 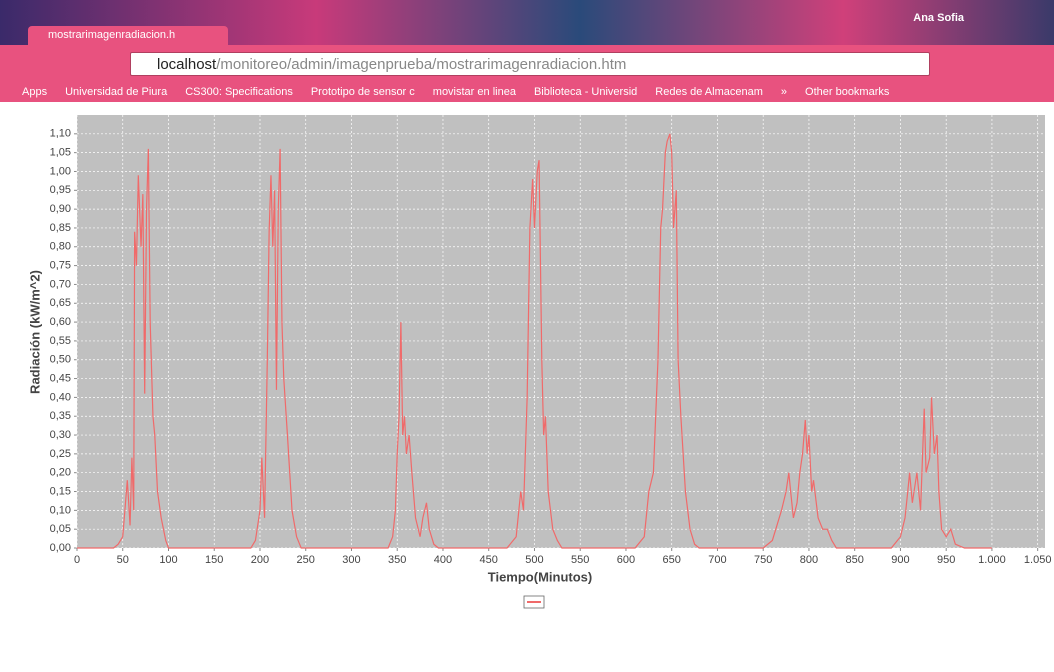 What do you see at coordinates (60, 322) in the screenshot?
I see `y-tick-label: 0,60` at bounding box center [60, 322].